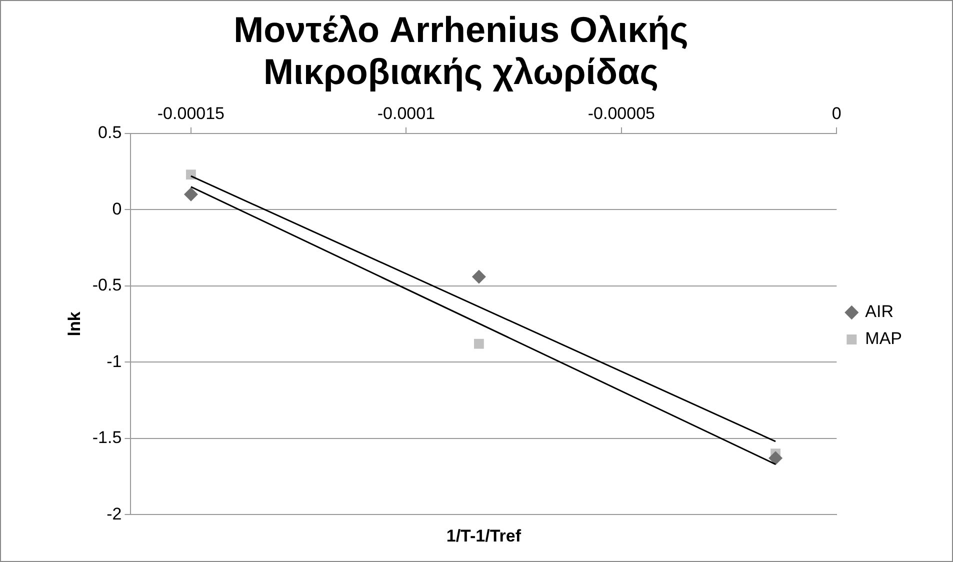 This screenshot has height=562, width=953. What do you see at coordinates (107, 438) in the screenshot?
I see `y-tick-label: -1.5` at bounding box center [107, 438].